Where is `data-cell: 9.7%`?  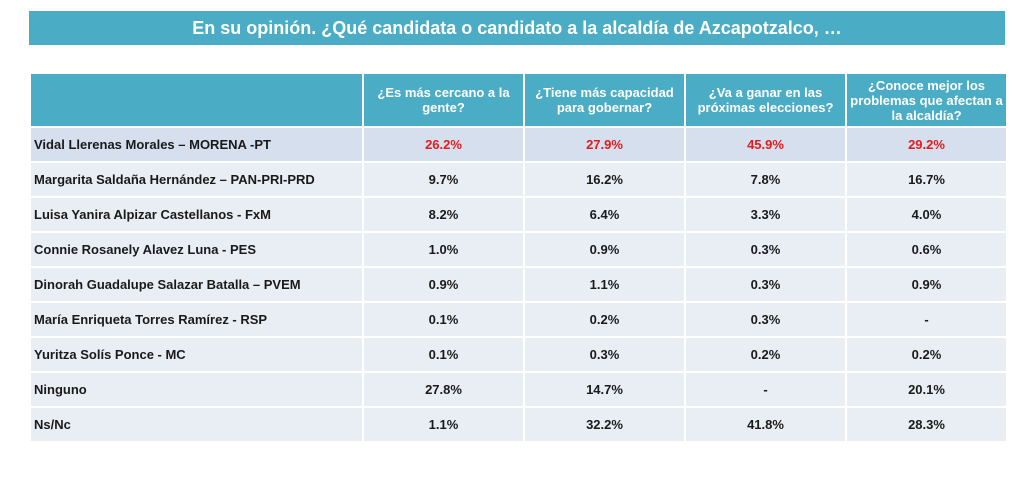 data-cell: 9.7% is located at coordinates (443, 179).